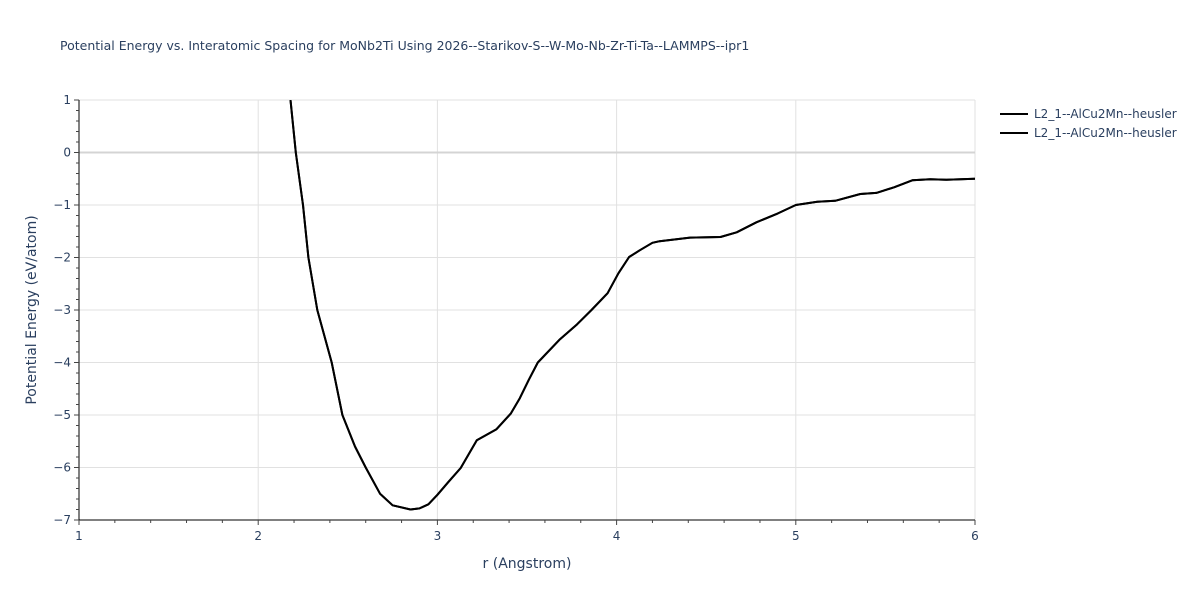 This screenshot has width=1200, height=600. What do you see at coordinates (32, 309) in the screenshot?
I see `y-axis-title: Potential Energy (eV/atom)` at bounding box center [32, 309].